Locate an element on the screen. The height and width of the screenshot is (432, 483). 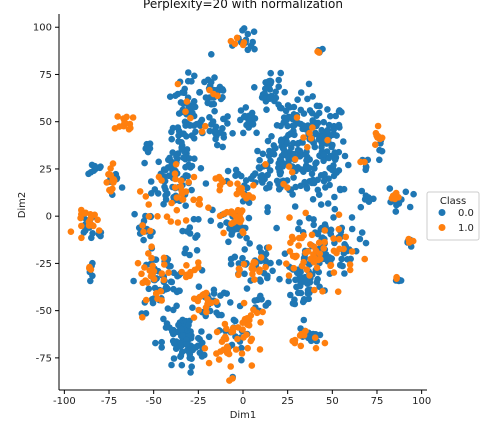
legend-label: 0.0 is located at coordinates (466, 213).